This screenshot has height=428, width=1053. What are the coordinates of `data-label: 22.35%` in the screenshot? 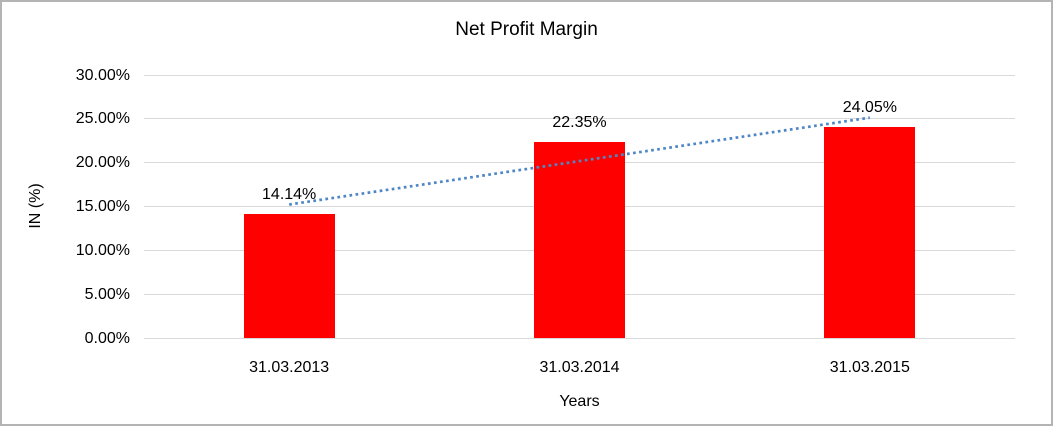 It's located at (579, 123).